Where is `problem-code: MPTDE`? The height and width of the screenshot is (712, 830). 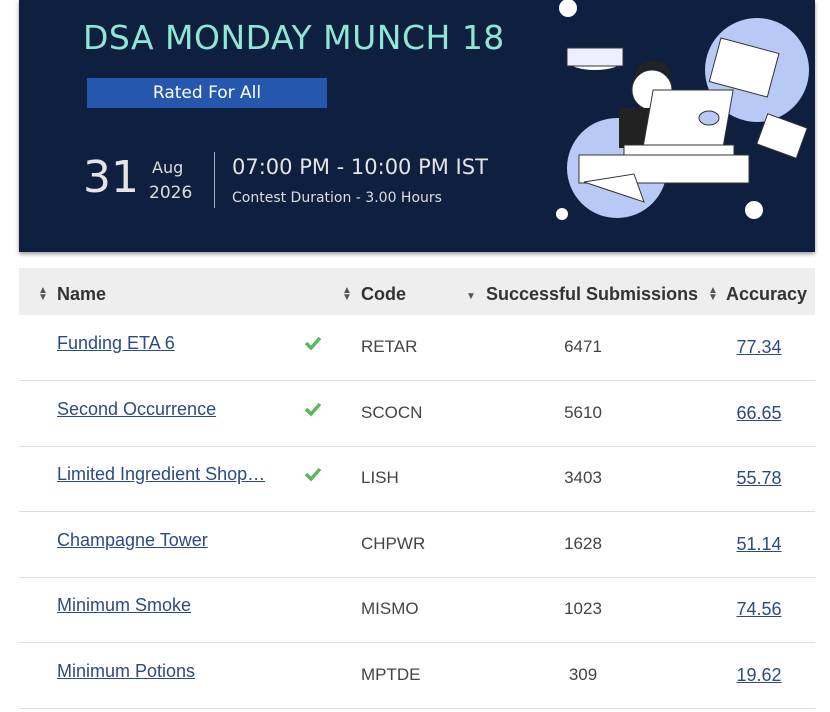 problem-code: MPTDE is located at coordinates (391, 674).